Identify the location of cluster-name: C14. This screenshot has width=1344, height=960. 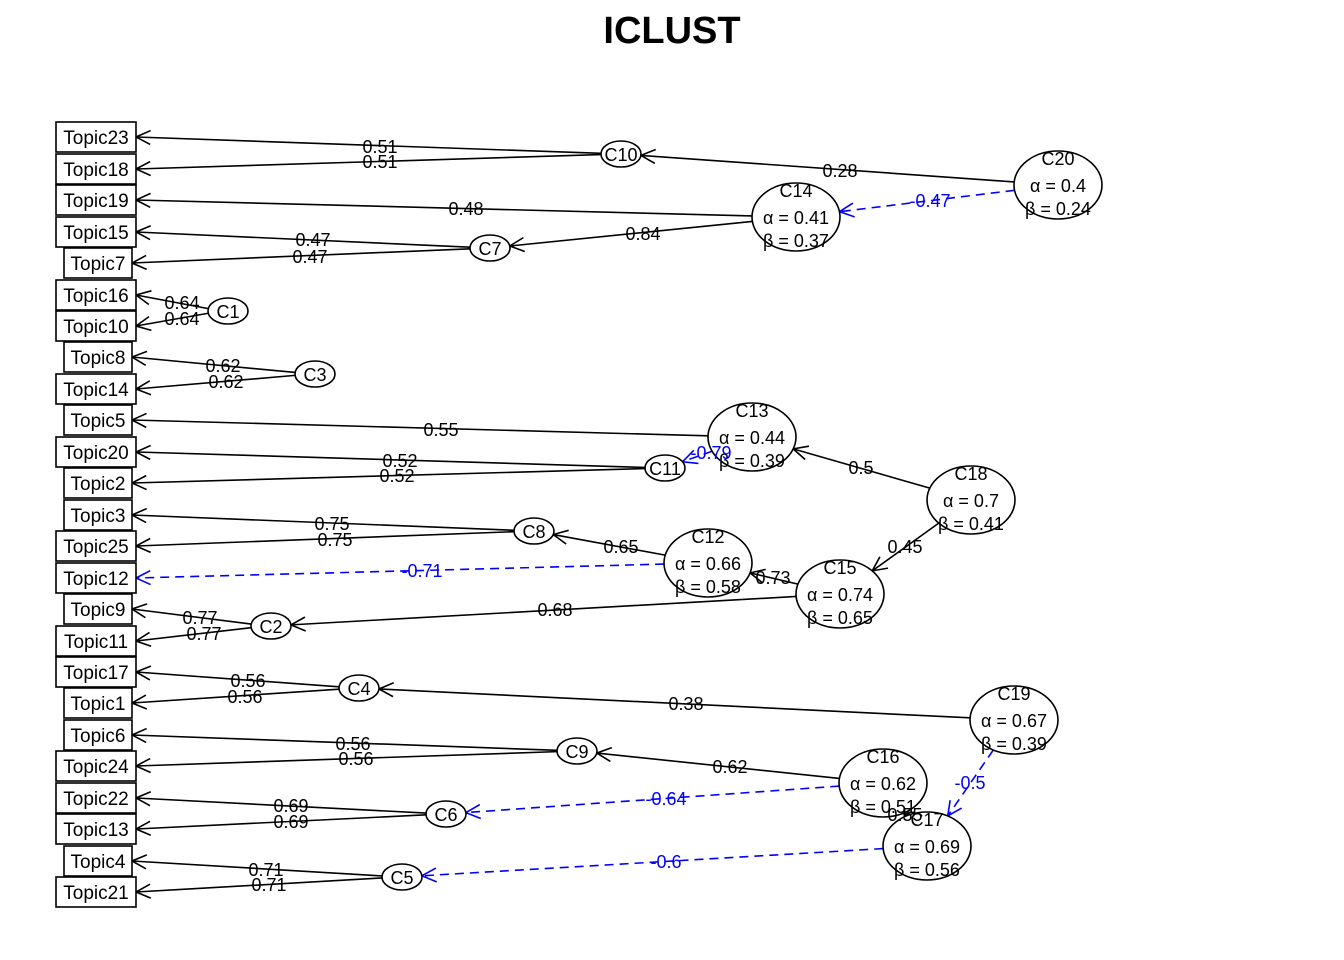
(795, 191).